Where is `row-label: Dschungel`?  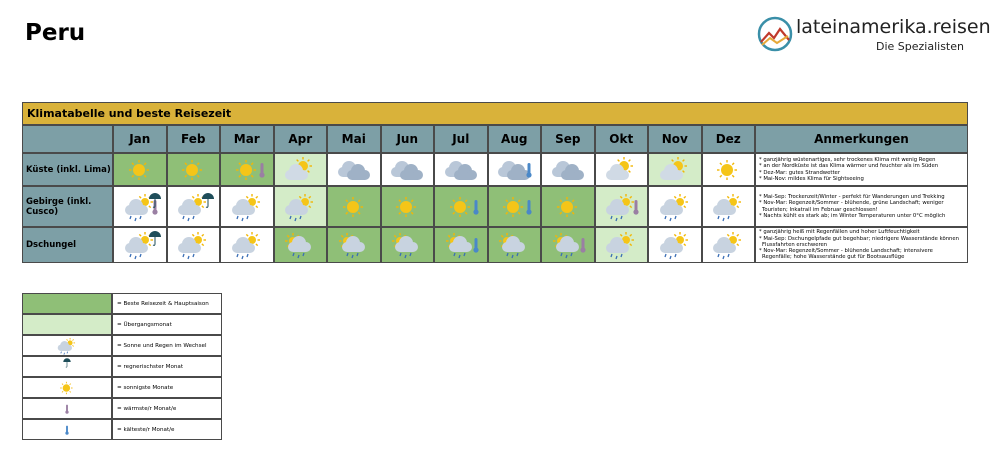 row-label: Dschungel is located at coordinates (67, 245).